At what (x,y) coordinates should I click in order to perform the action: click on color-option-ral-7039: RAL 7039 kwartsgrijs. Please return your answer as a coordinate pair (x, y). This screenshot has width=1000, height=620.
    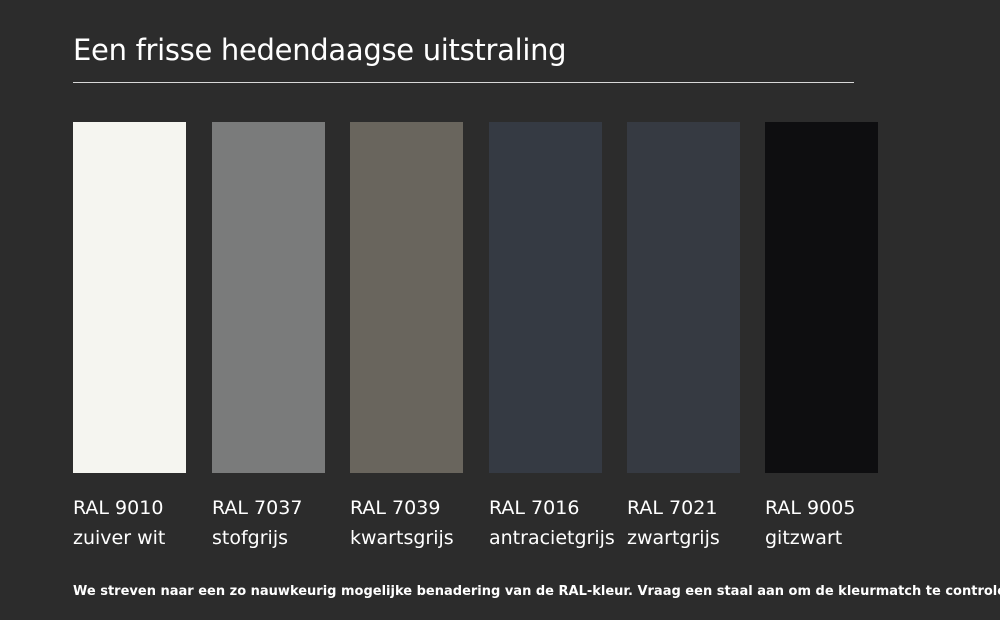
    Looking at the image, I should click on (406, 336).